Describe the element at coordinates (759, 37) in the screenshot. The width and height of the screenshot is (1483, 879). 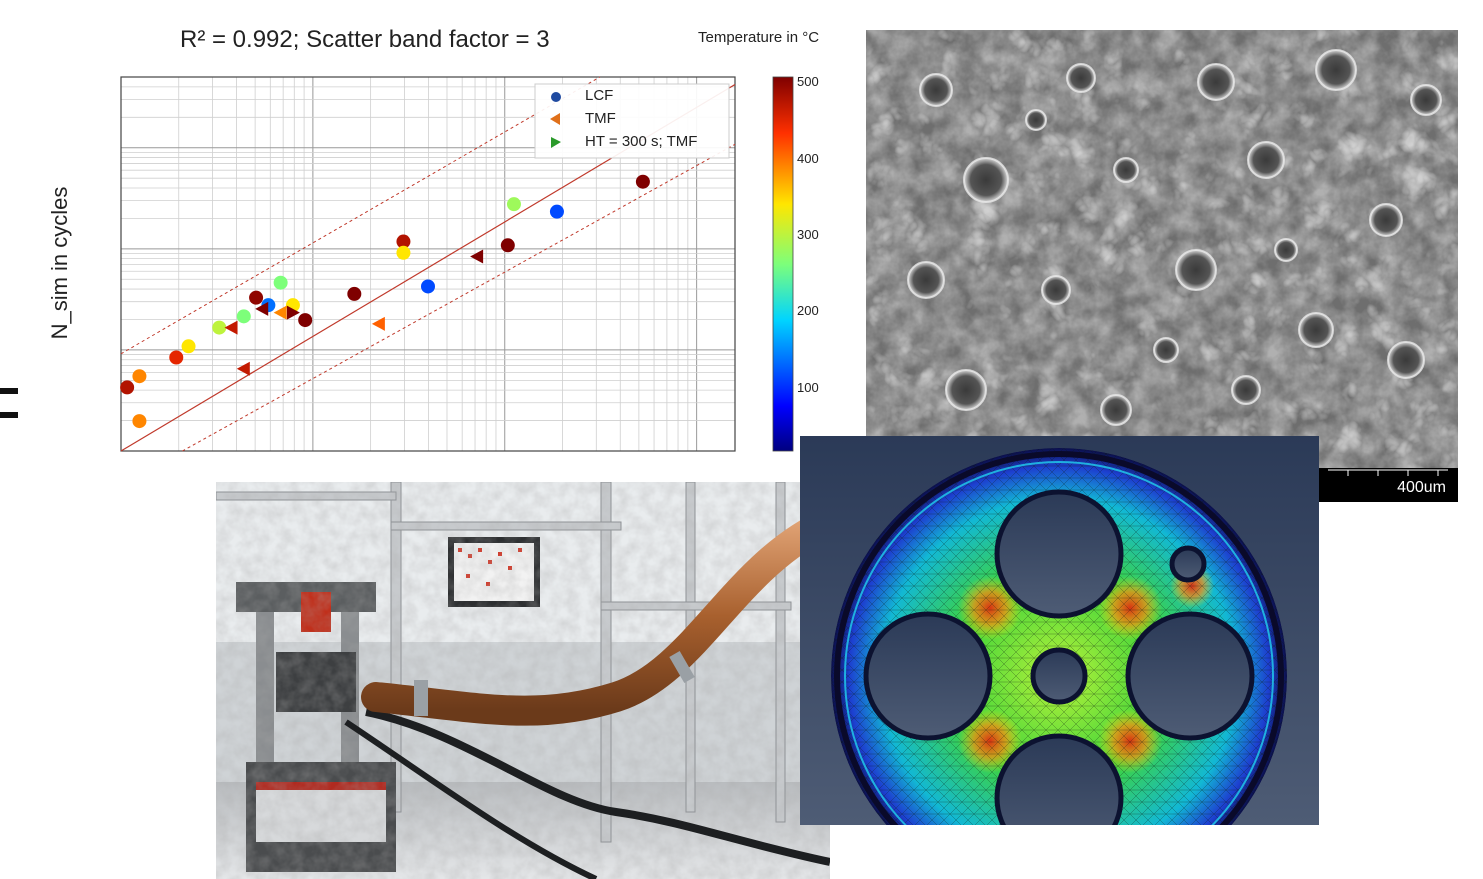
I see `colorbar-title: Temperature in °C` at that location.